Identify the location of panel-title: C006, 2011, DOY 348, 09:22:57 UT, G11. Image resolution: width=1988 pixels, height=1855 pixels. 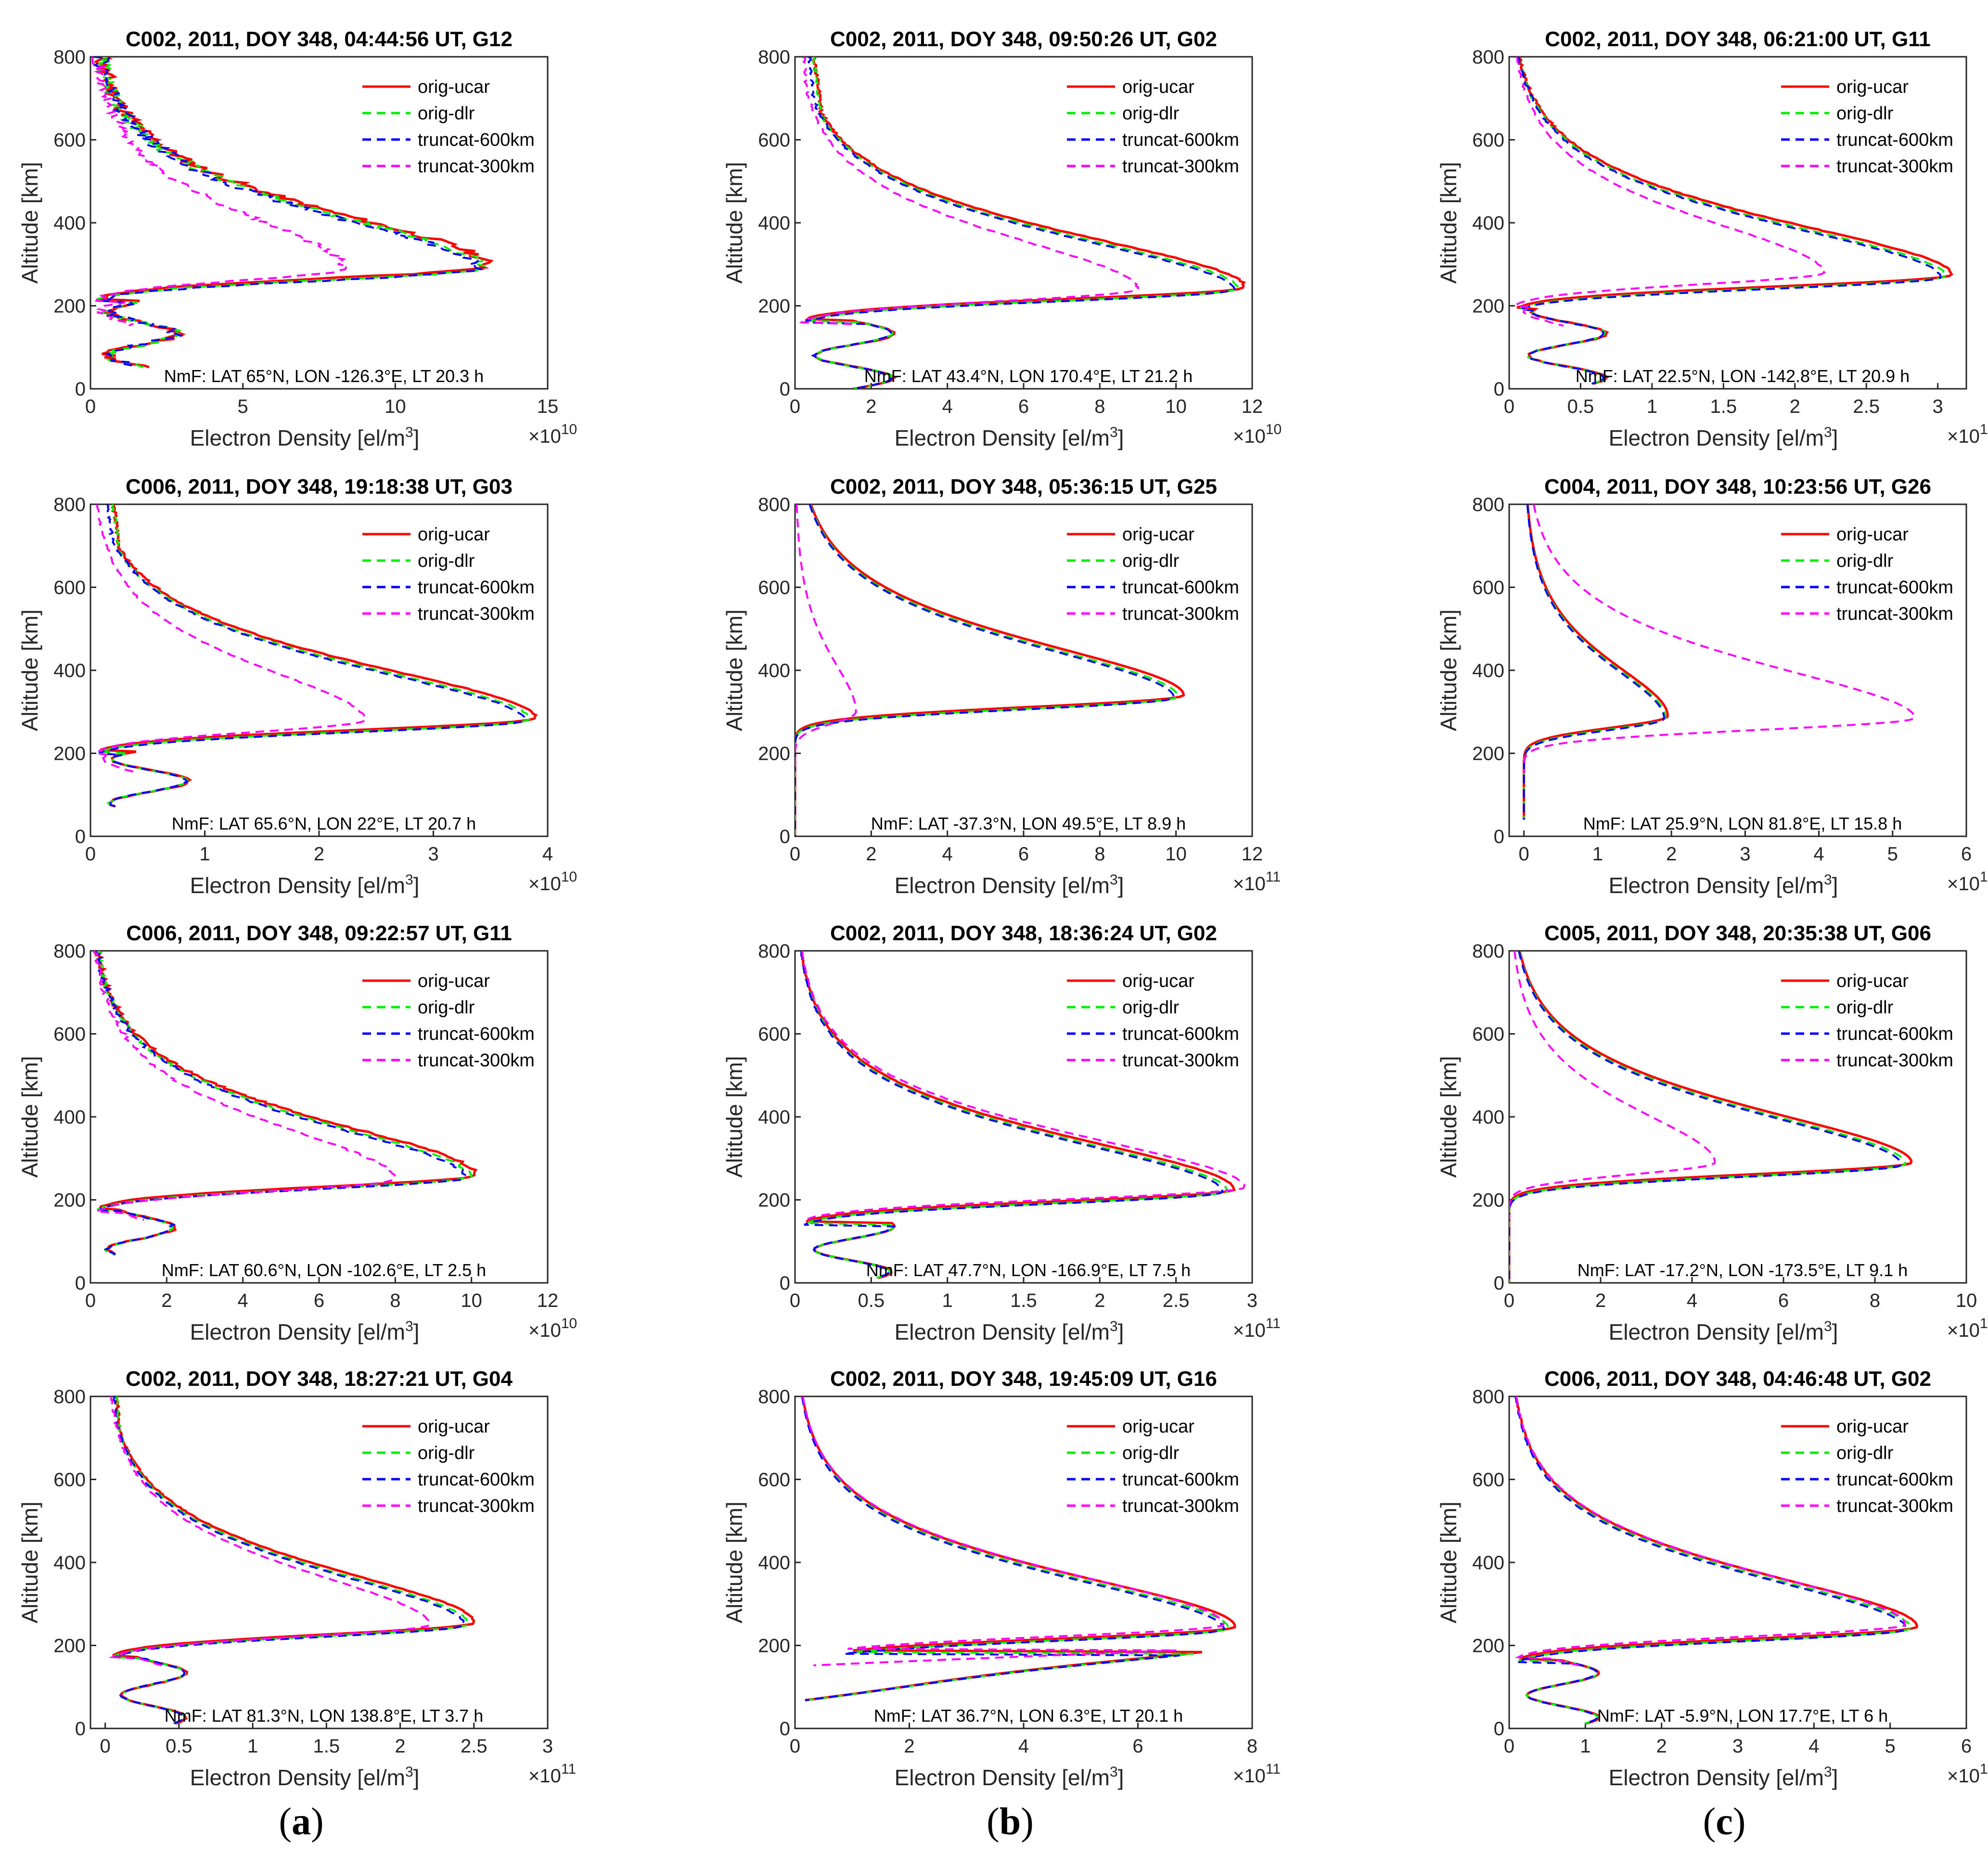
(319, 933).